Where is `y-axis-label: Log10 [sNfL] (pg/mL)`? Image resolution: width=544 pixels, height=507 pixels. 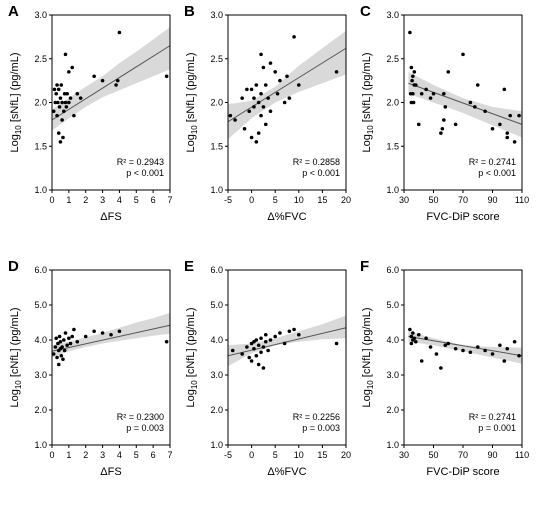
y-axis-label: Log10 [sNfL] (pg/mL) is located at coordinates (16, 102).